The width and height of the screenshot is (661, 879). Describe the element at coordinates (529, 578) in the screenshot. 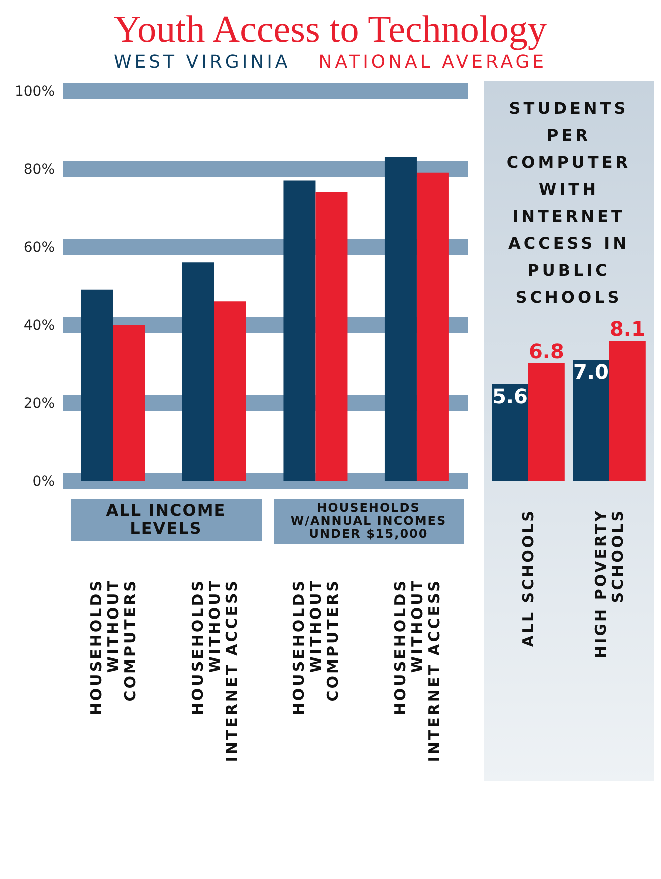

I see `x-tick-label: ALL SCHOOLS` at that location.